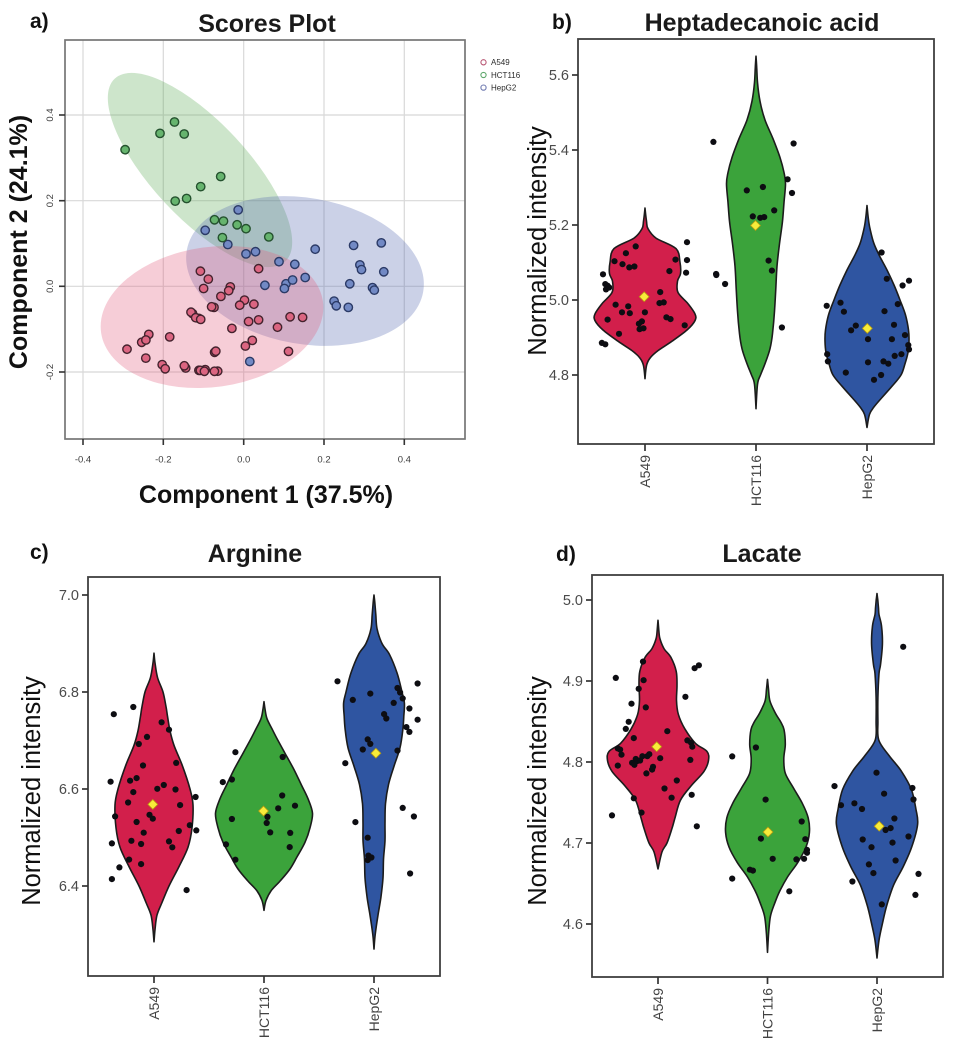 The height and width of the screenshot is (1048, 955). What do you see at coordinates (69, 790) in the screenshot?
I see `svg-text: 6.6` at bounding box center [69, 790].